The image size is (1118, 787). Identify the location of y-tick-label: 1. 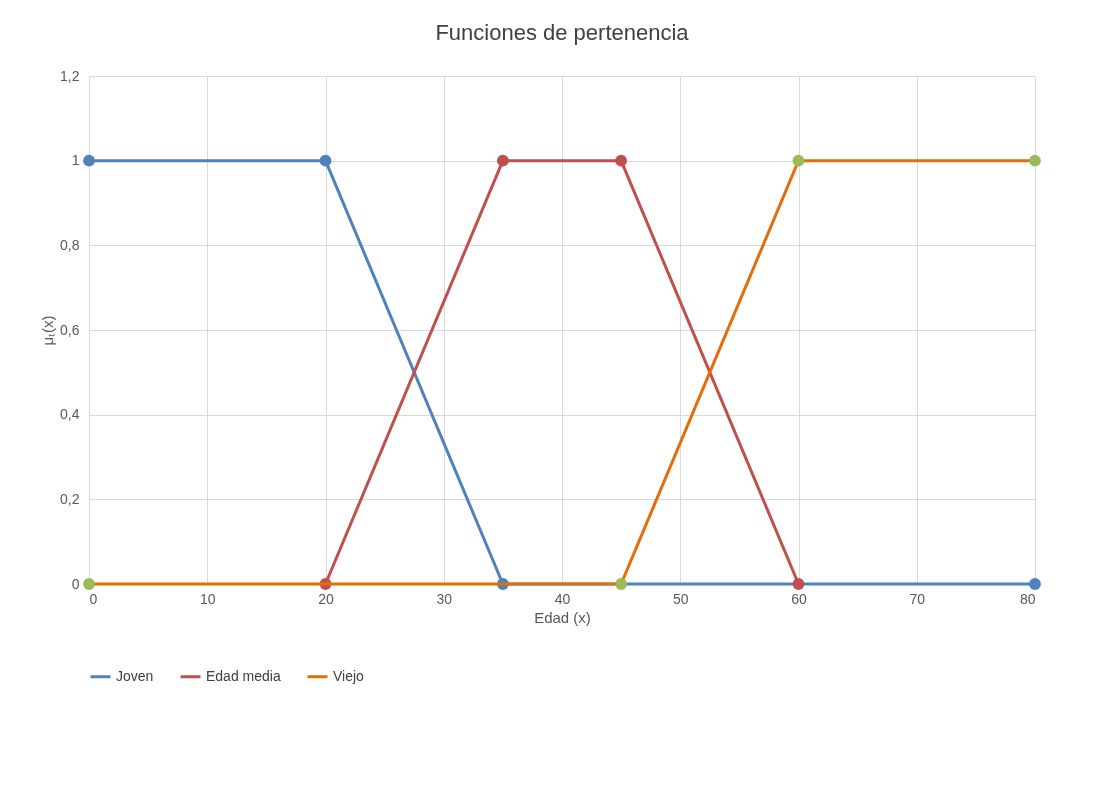
(75, 160).